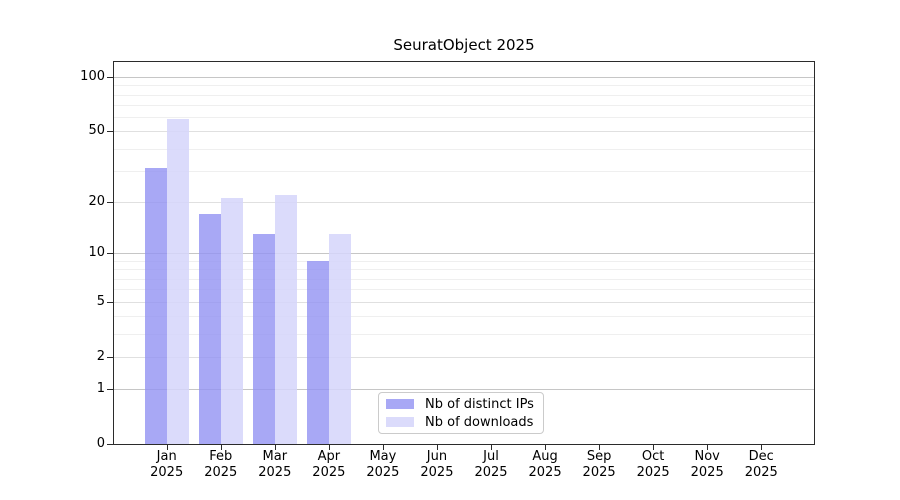 Image resolution: width=900 pixels, height=500 pixels. Describe the element at coordinates (491, 464) in the screenshot. I see `x-tick-label: Jul 2025` at that location.